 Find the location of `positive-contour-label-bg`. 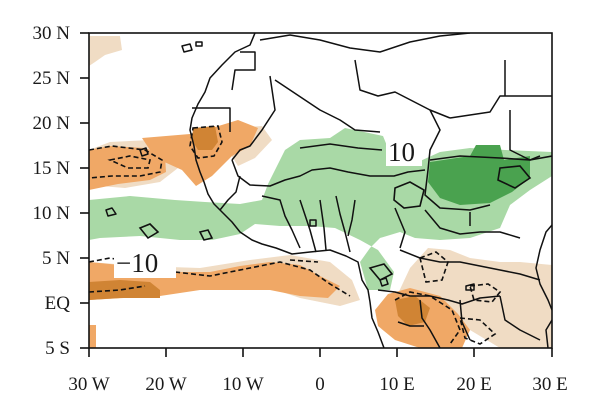

positive-contour-label-bg is located at coordinates (404, 152).